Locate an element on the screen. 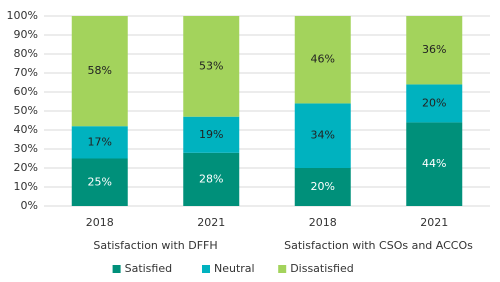 Image resolution: width=500 pixels, height=282 pixels. group-label: Satisfaction with DFFH is located at coordinates (155, 245).